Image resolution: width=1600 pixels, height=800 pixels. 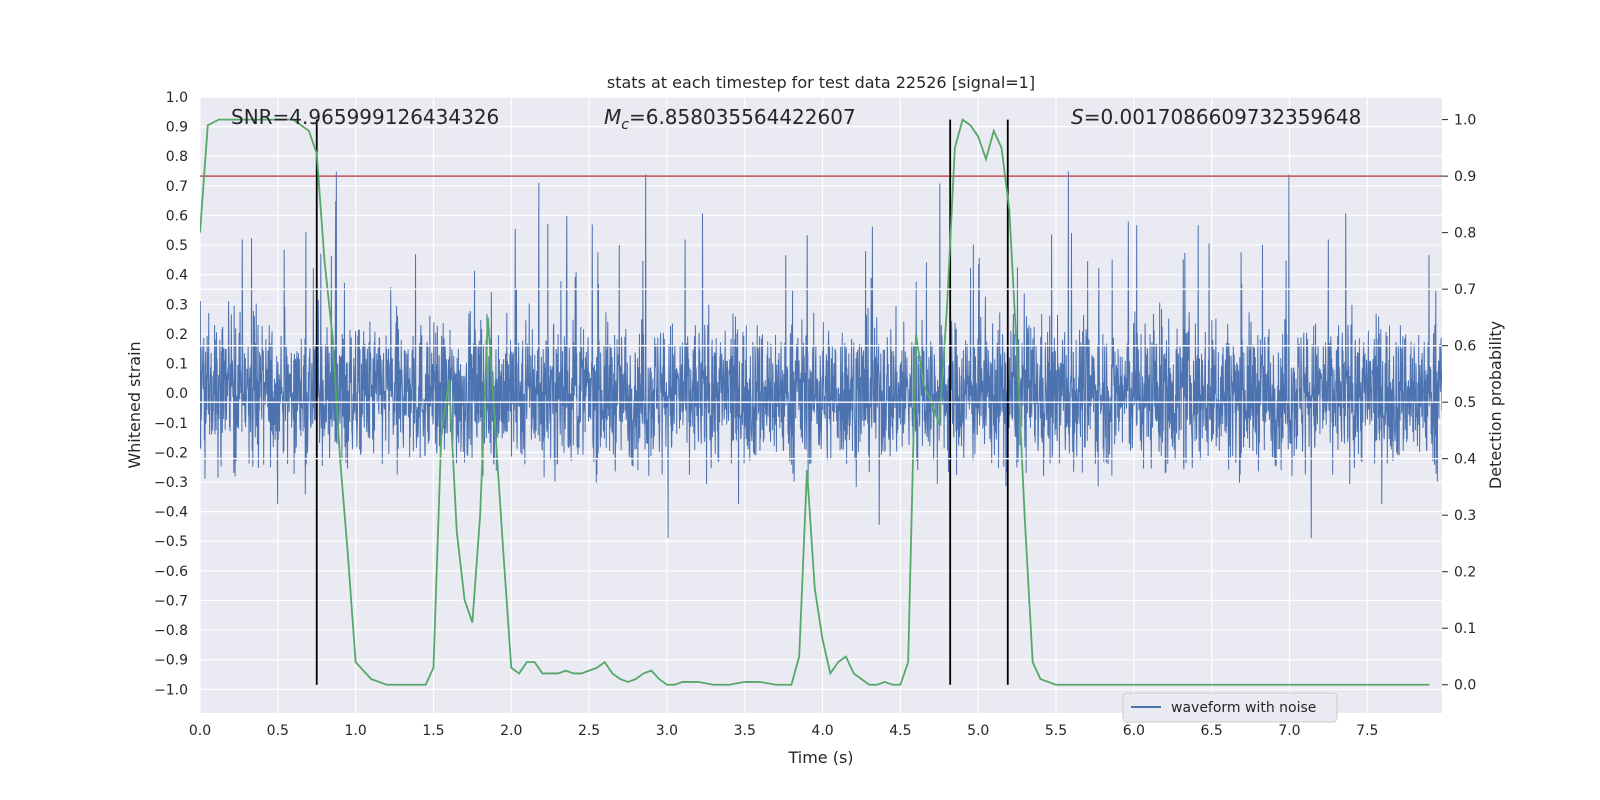 I want to click on chirp-mass-symbol: M, so click(x=612, y=117).